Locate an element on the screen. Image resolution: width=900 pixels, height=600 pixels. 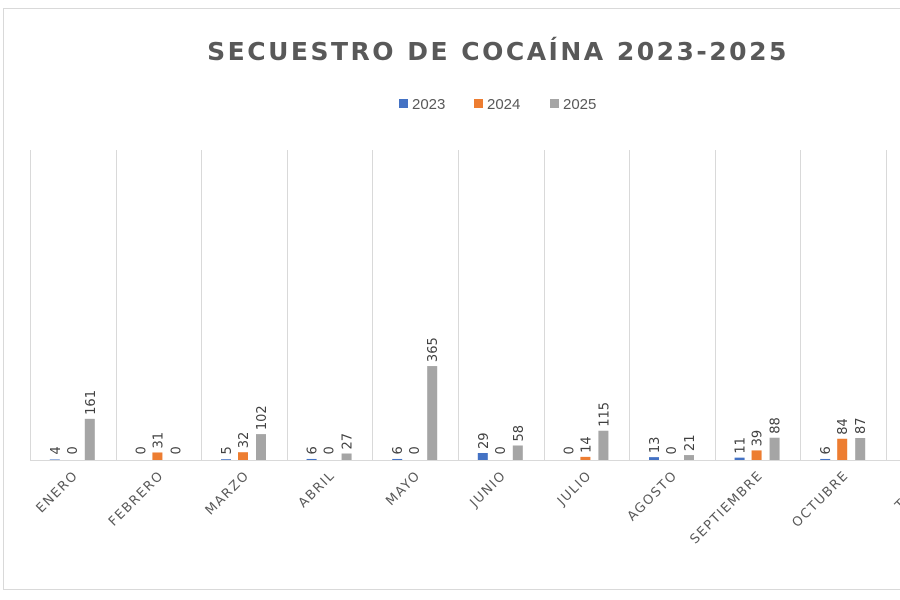
bar-2023-marzo is located at coordinates (226, 460).